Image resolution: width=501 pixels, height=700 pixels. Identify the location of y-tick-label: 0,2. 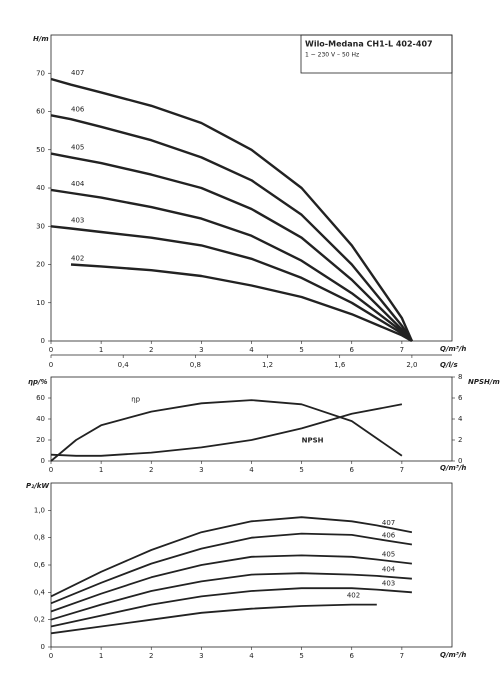
(39, 620).